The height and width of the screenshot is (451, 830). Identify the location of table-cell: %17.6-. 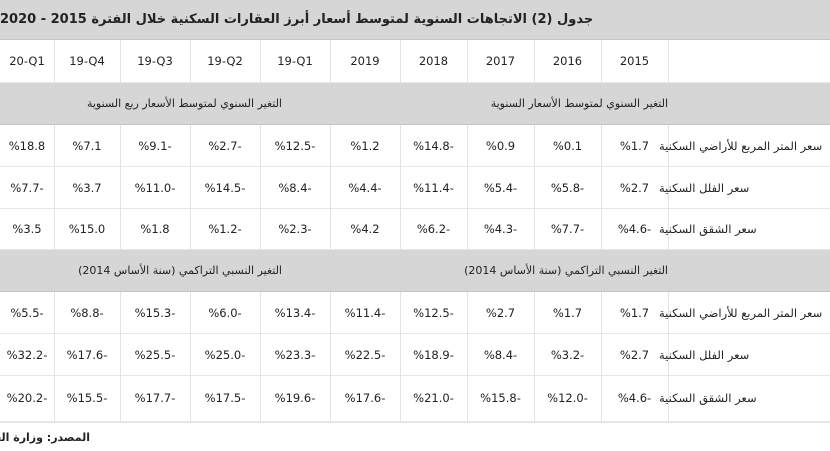
(365, 398).